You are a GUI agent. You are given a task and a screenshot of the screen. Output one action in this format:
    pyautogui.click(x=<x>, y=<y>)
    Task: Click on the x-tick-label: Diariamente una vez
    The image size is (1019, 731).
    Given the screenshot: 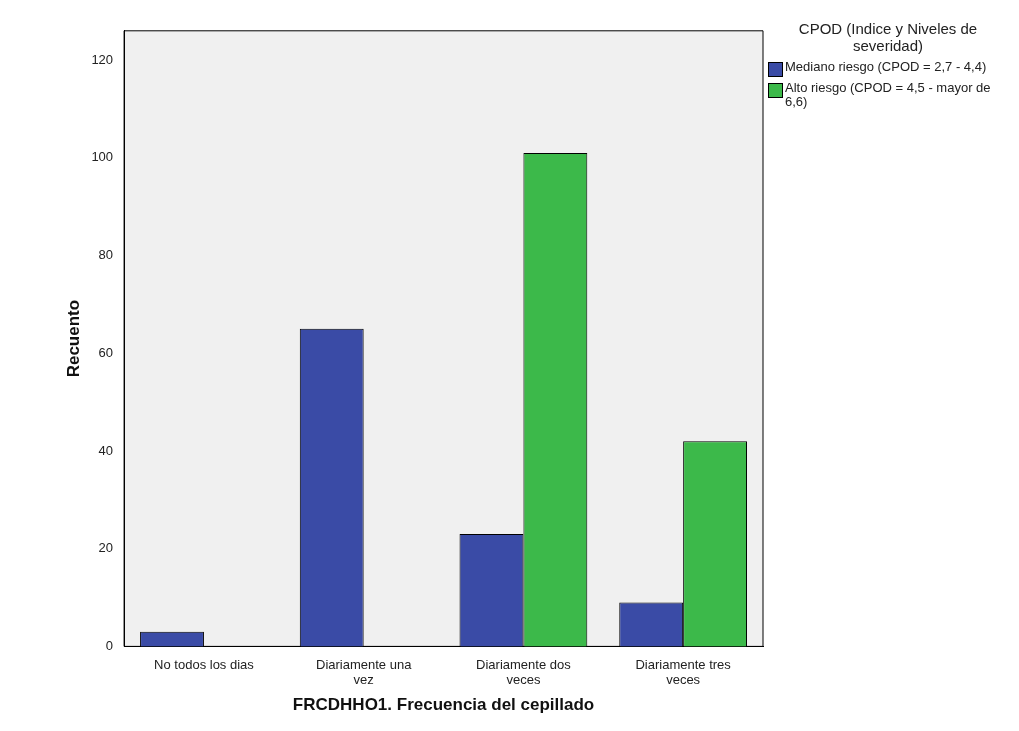 What is the action you would take?
    pyautogui.click(x=364, y=672)
    